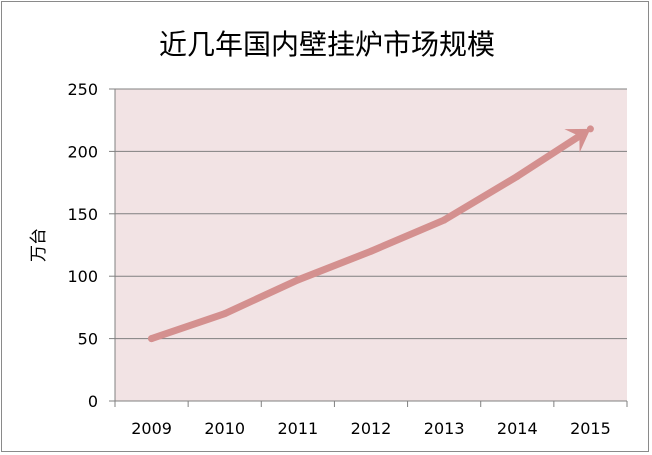  I want to click on series-0-point-2012, so click(371, 251).